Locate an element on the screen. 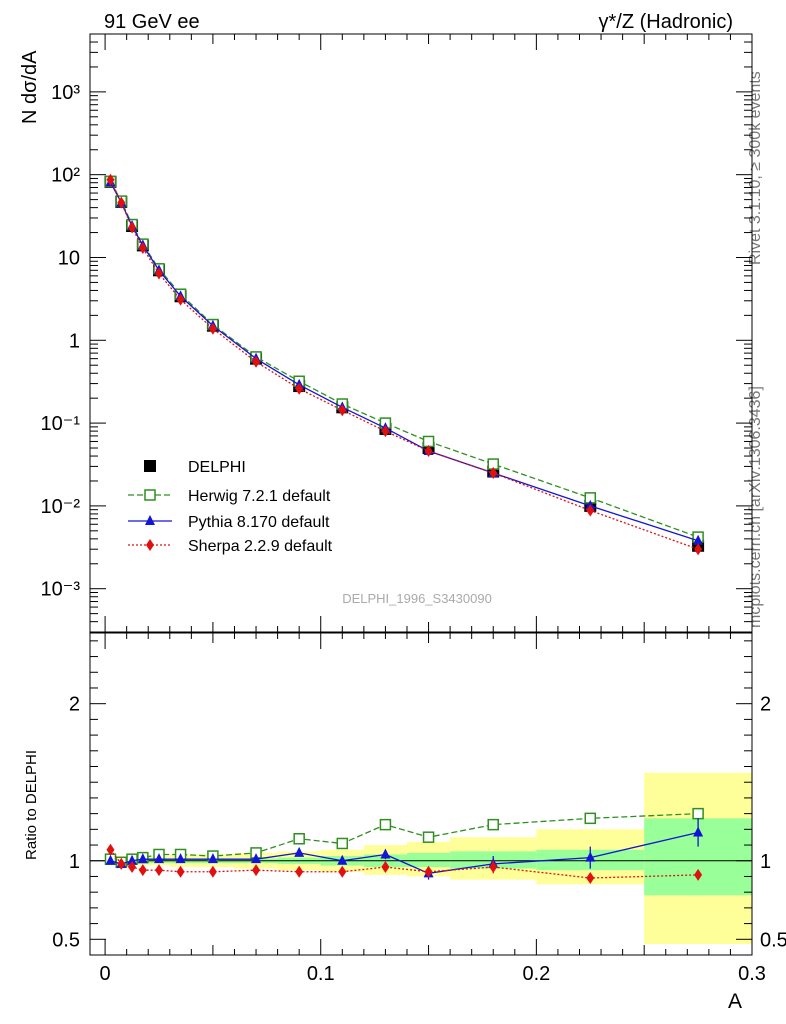 Image resolution: width=786 pixels, height=1024 pixels. main-y-tick-label: 10³ is located at coordinates (65, 93).